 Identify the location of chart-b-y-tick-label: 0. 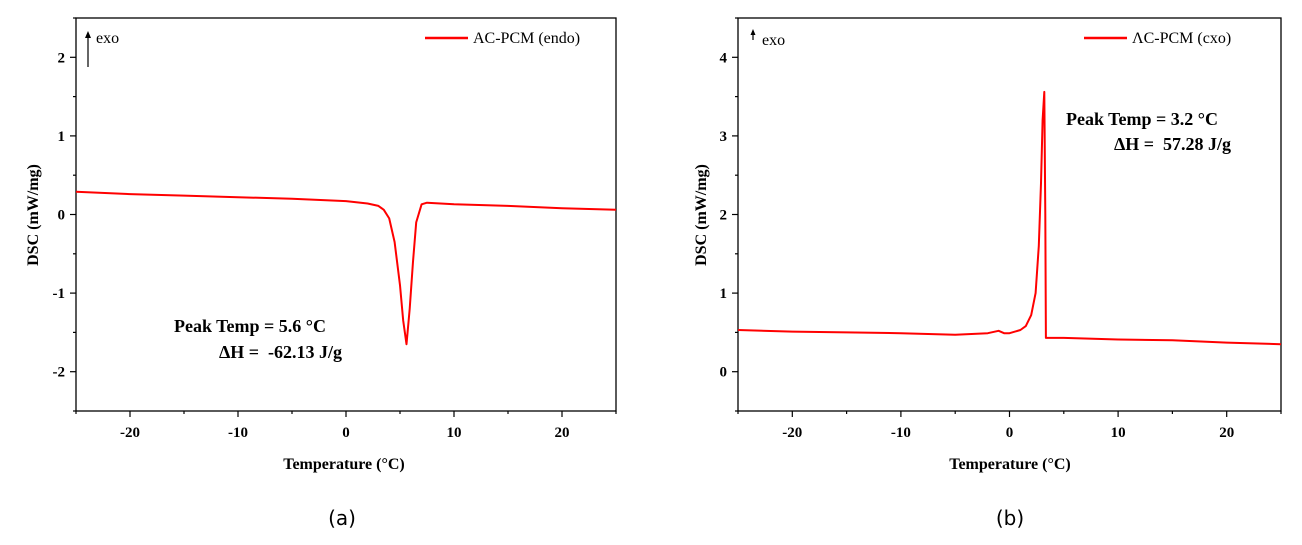
(724, 373).